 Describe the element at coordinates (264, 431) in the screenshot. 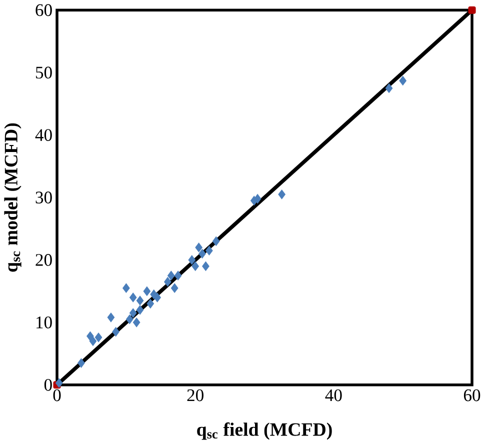

I see `x-axis-title: q$_{sc}$ field (MCFD)` at that location.